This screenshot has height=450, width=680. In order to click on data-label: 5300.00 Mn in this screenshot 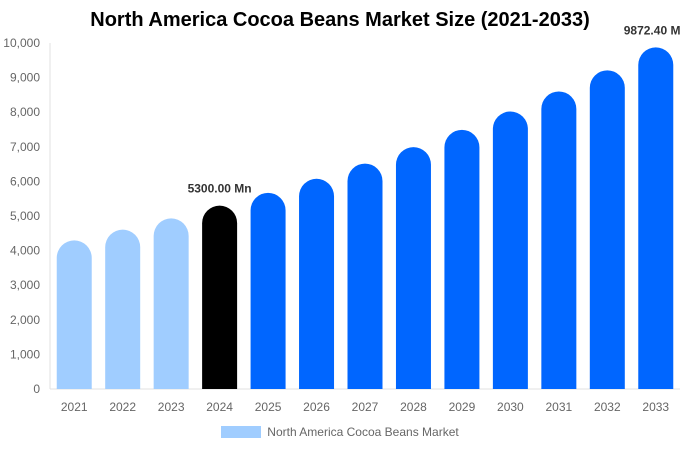, I will do `click(220, 189)`.